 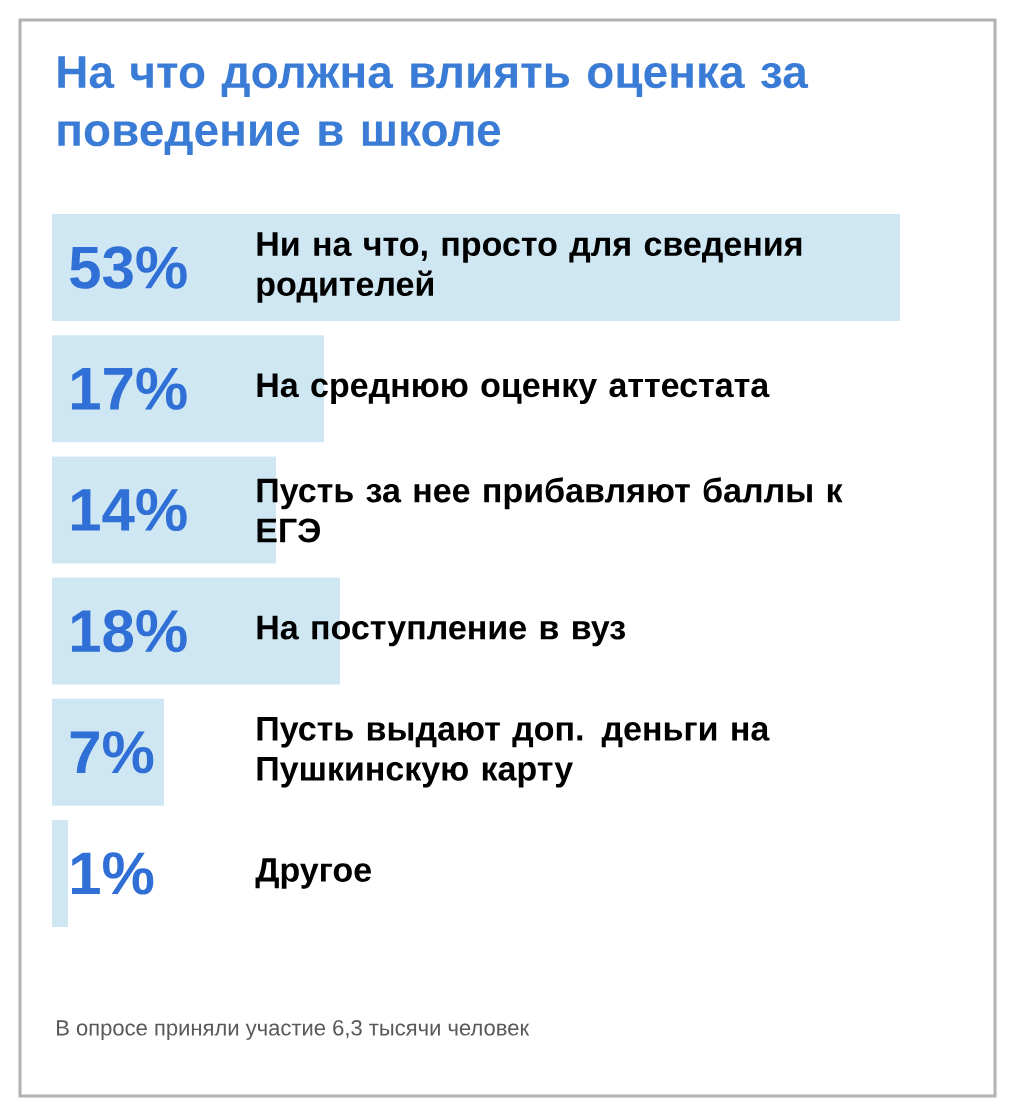 What do you see at coordinates (441, 631) in the screenshot?
I see `y-tick-label: На поступление в вуз` at bounding box center [441, 631].